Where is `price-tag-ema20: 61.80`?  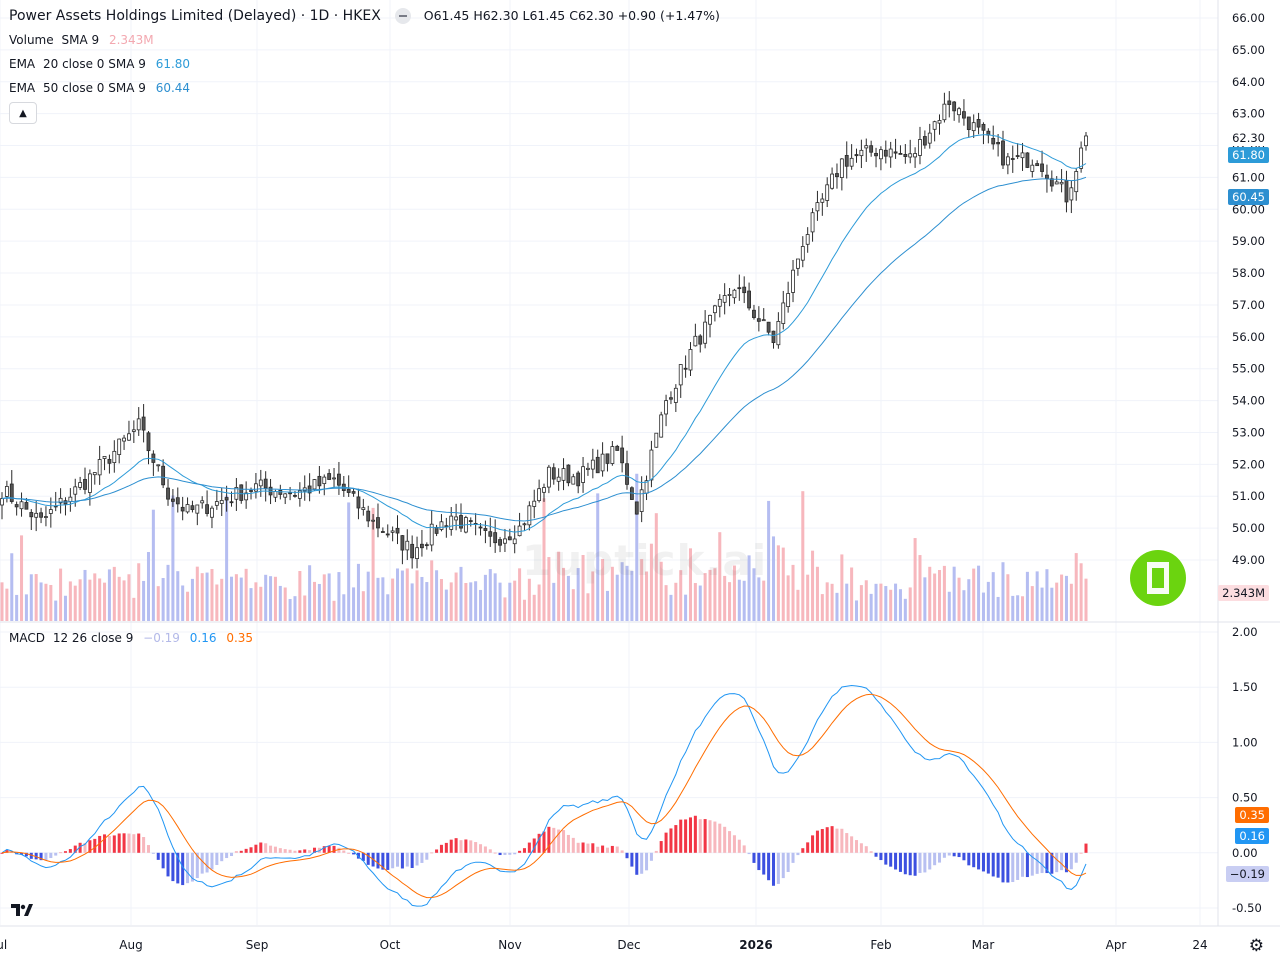 price-tag-ema20: 61.80 is located at coordinates (1248, 155).